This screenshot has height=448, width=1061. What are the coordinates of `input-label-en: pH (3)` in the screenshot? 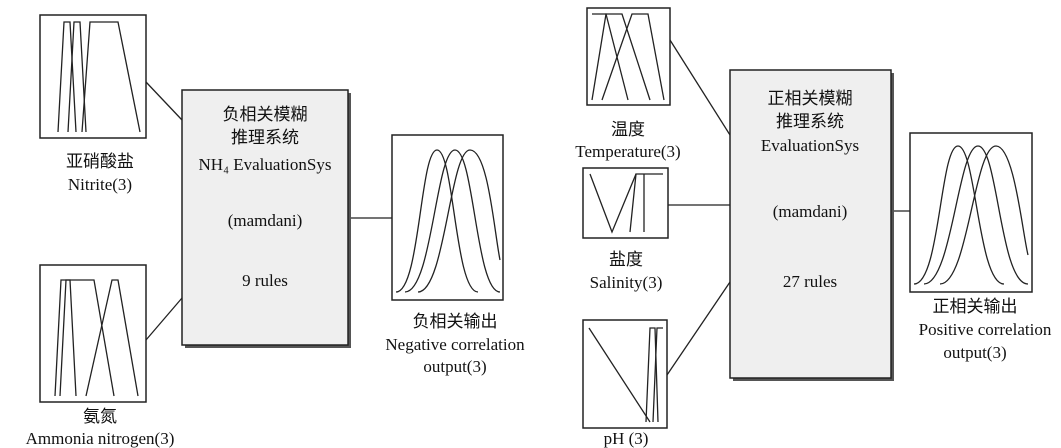 It's located at (626, 438).